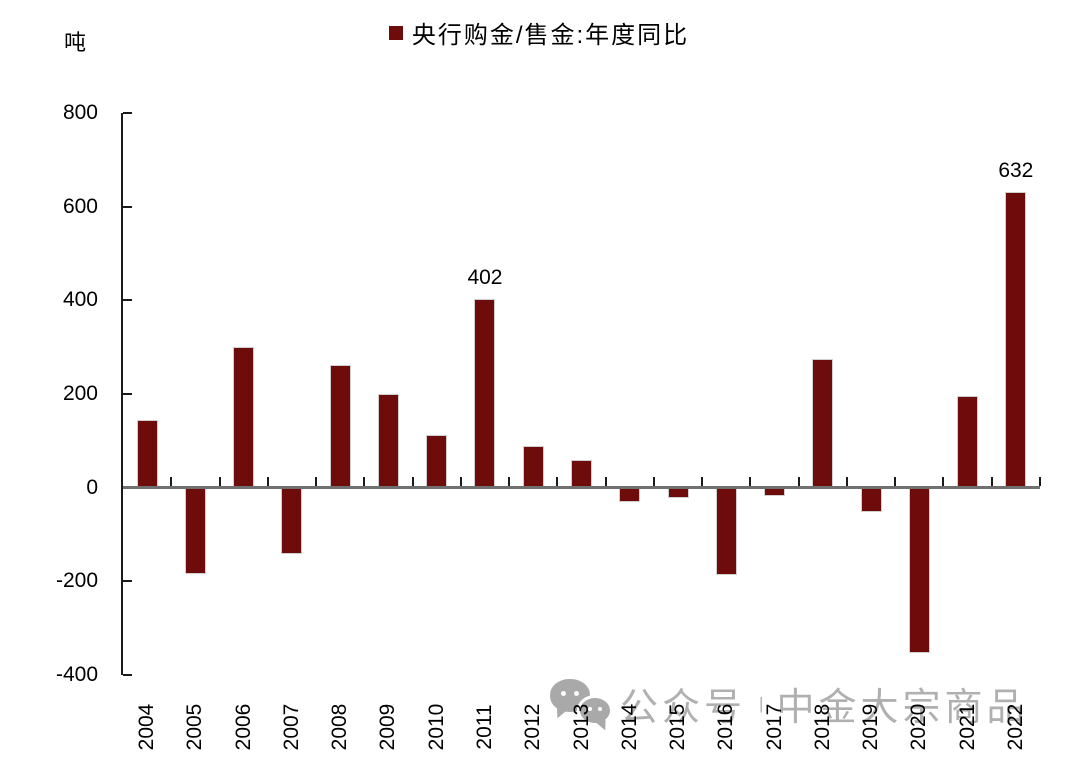  What do you see at coordinates (243, 727) in the screenshot?
I see `x-tick-label-2006: 2006` at bounding box center [243, 727].